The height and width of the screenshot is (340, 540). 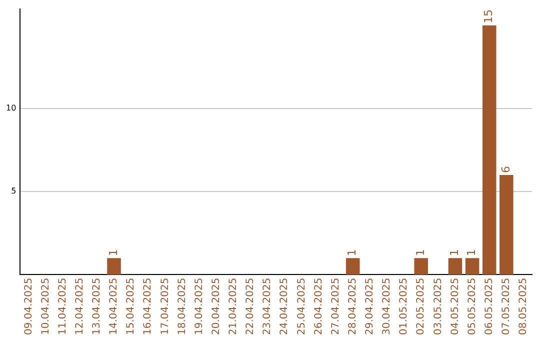 I want to click on x-tick-label: 17.04.2025, so click(x=165, y=307).